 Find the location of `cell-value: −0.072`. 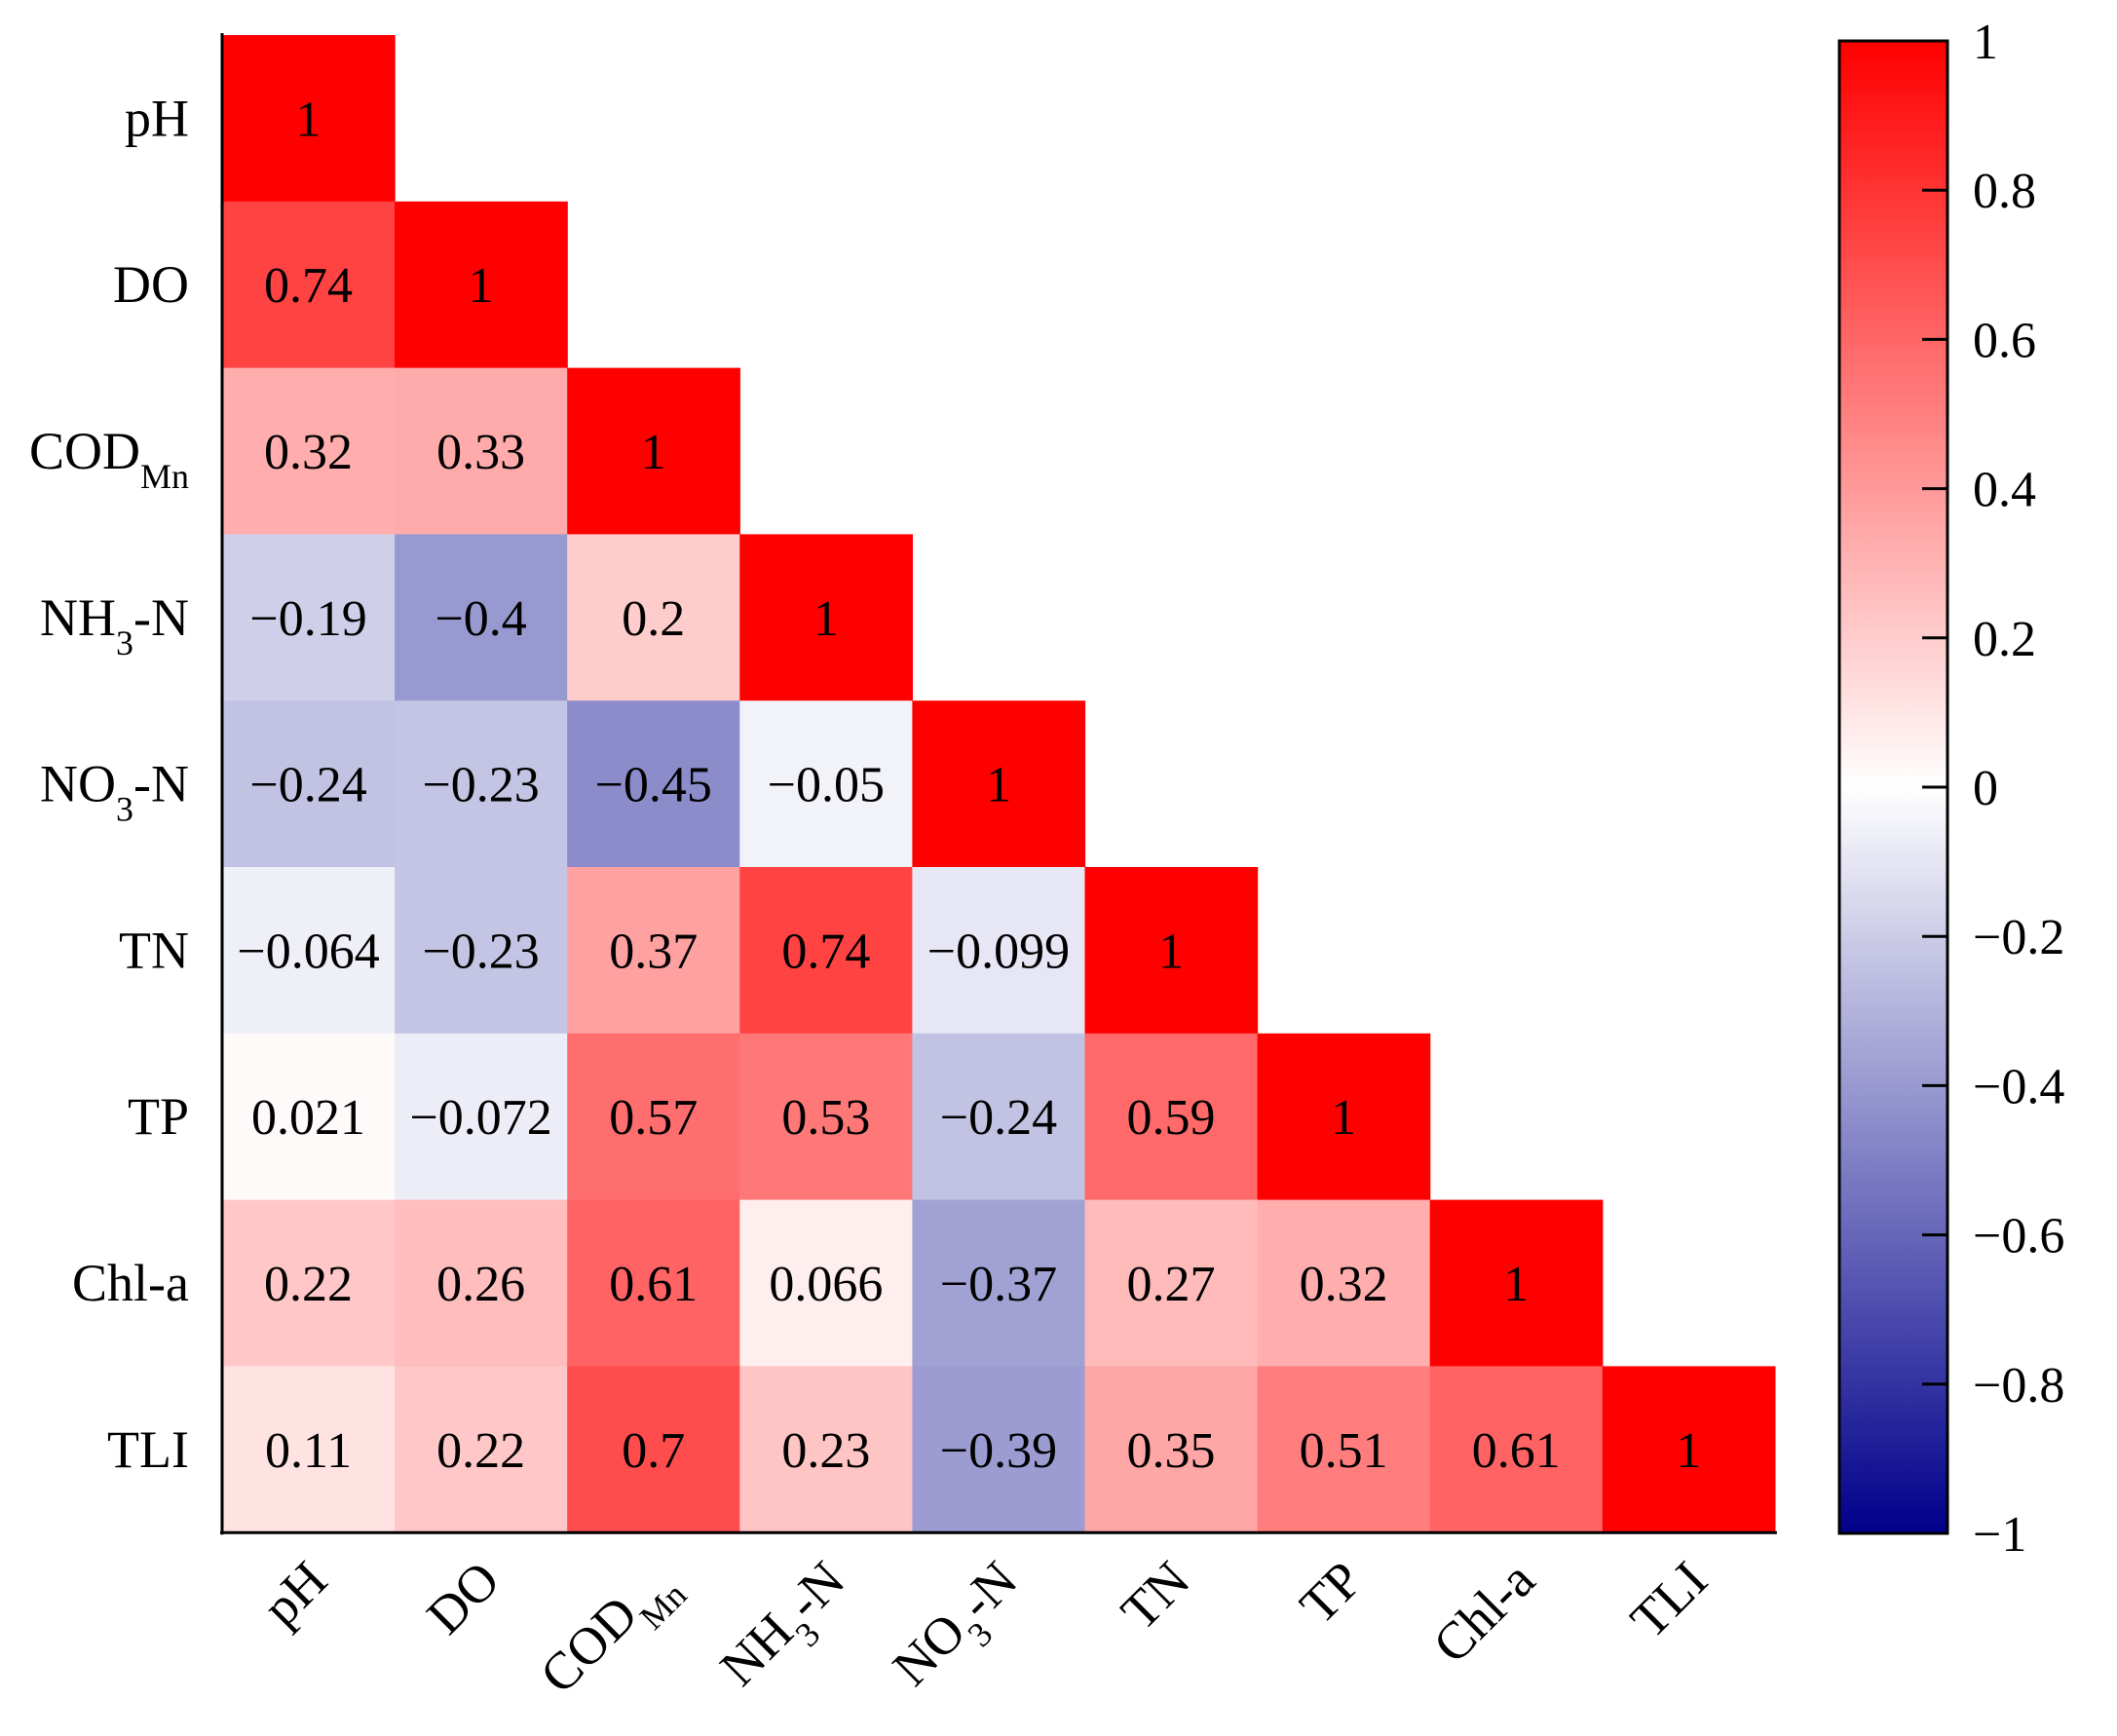

cell-value: −0.072 is located at coordinates (480, 1118).